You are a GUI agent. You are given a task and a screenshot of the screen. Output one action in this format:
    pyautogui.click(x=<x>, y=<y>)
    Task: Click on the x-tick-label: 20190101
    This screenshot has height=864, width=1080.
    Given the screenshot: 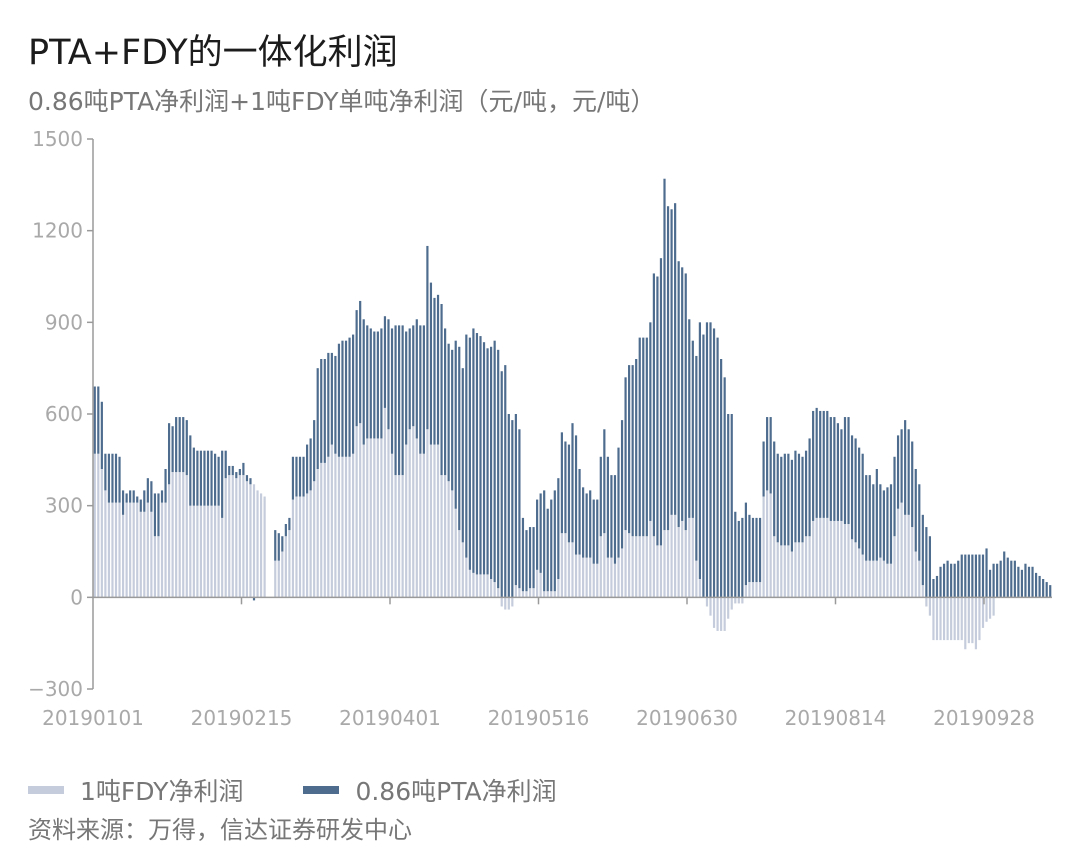 What is the action you would take?
    pyautogui.click(x=93, y=718)
    